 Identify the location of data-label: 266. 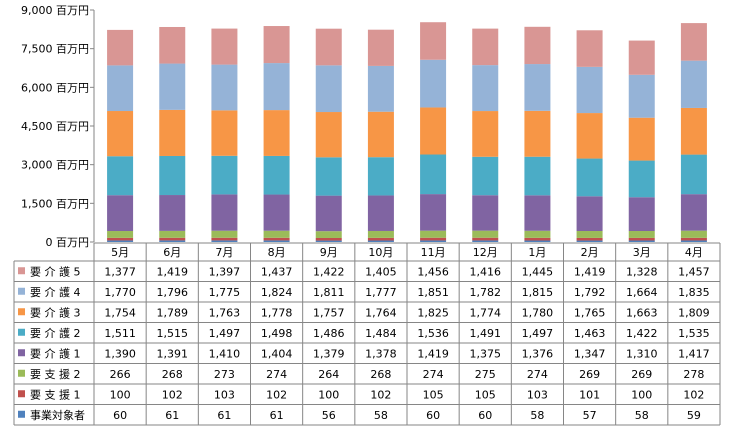
(120, 374).